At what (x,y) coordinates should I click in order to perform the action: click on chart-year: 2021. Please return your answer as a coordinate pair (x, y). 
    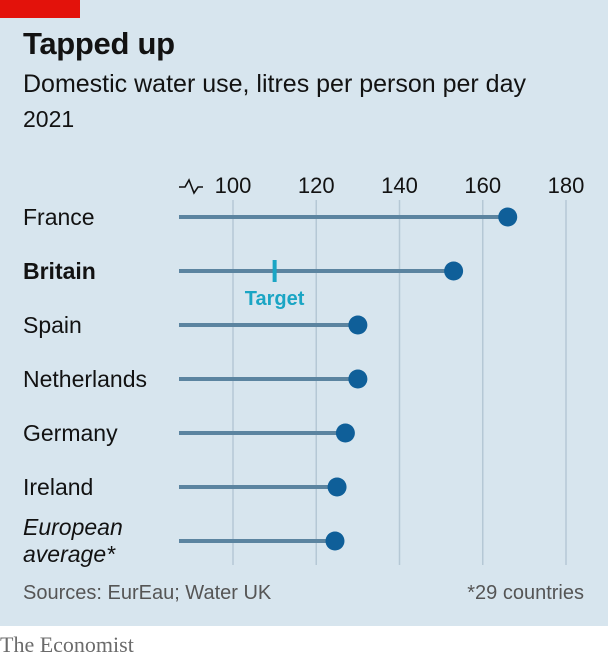
    Looking at the image, I should click on (49, 119).